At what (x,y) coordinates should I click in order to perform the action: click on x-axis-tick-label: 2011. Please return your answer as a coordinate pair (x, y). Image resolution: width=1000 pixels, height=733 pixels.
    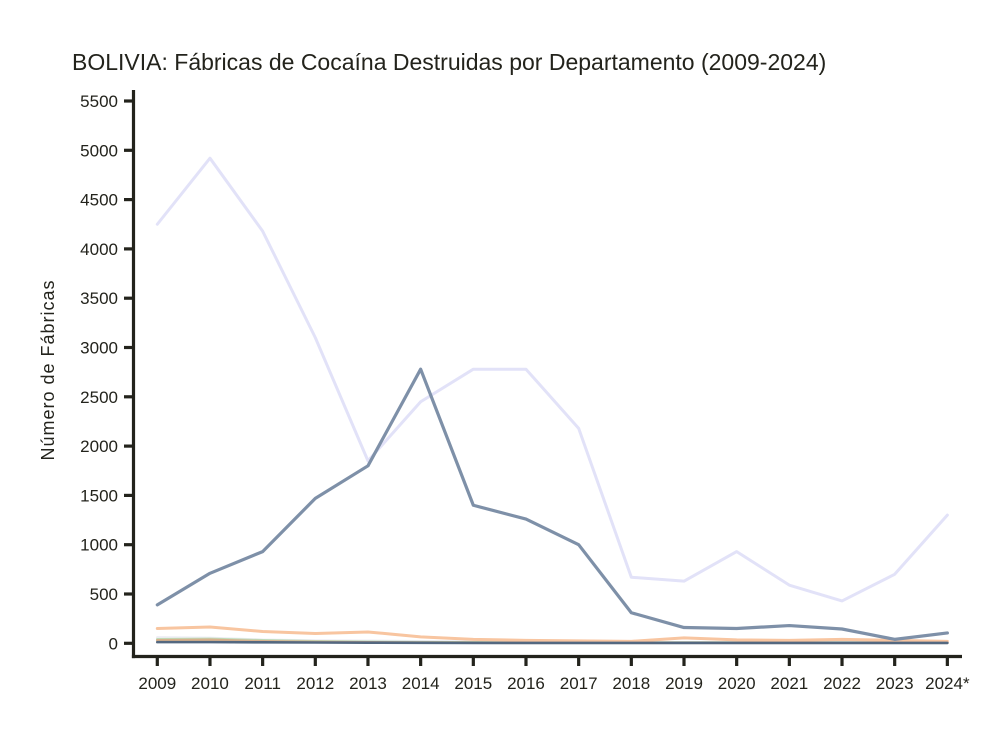
    Looking at the image, I should click on (262, 683).